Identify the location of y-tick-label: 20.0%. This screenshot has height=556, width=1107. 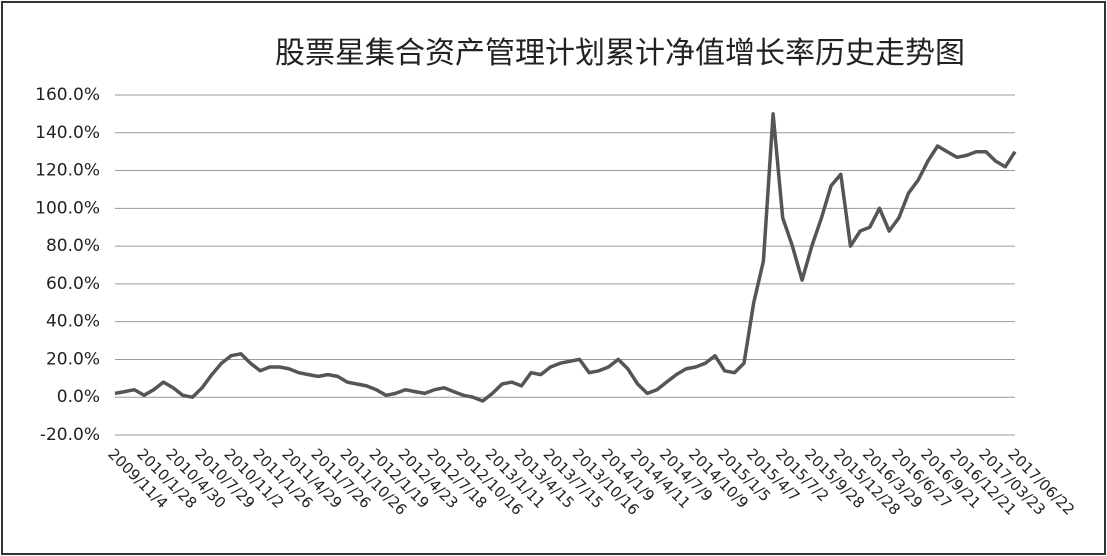
(73, 359).